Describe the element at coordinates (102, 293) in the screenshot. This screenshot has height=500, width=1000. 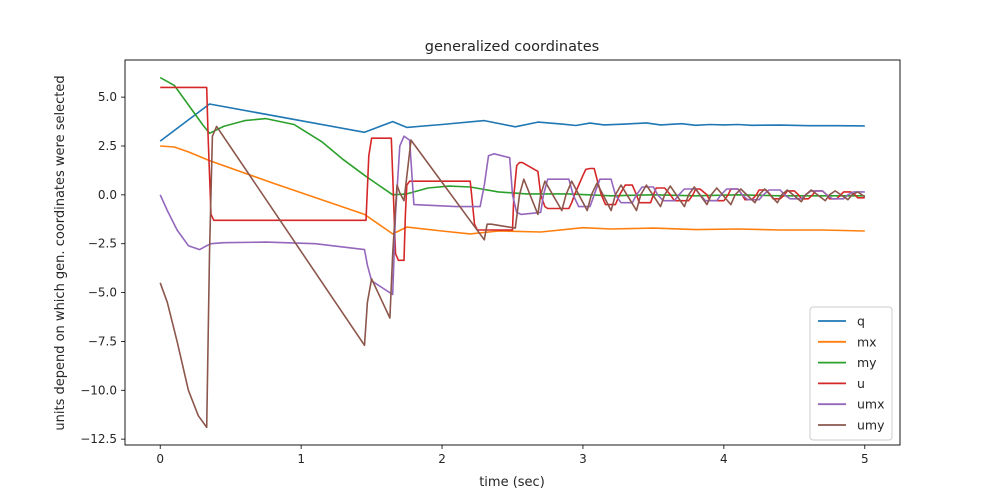
I see `y-tick-label: −5.0` at that location.